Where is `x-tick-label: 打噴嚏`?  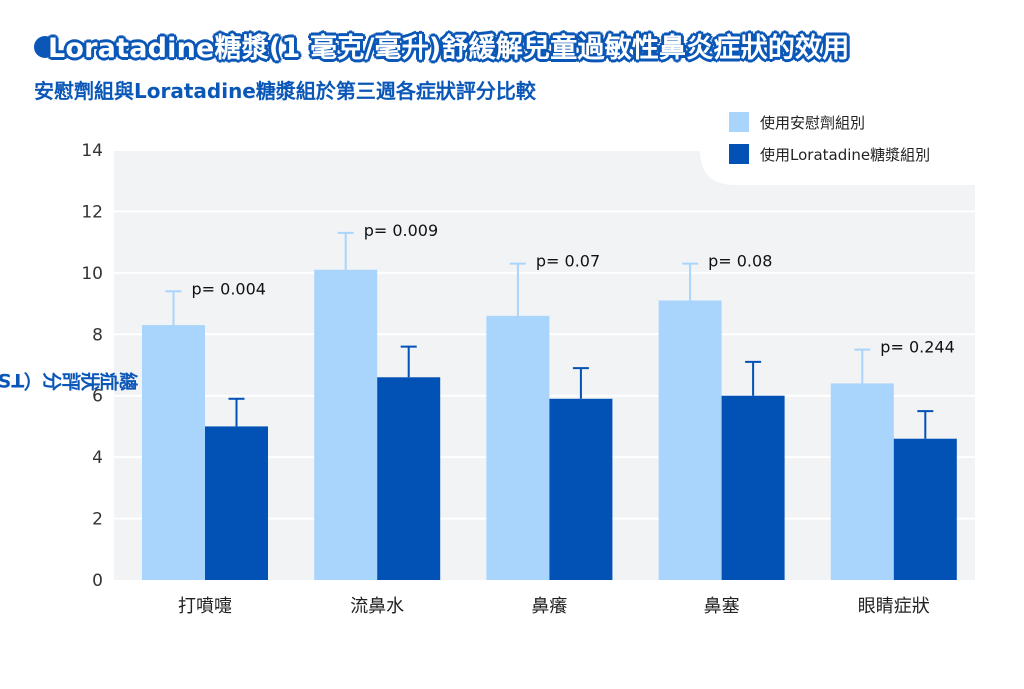 x-tick-label: 打噴嚏 is located at coordinates (205, 606).